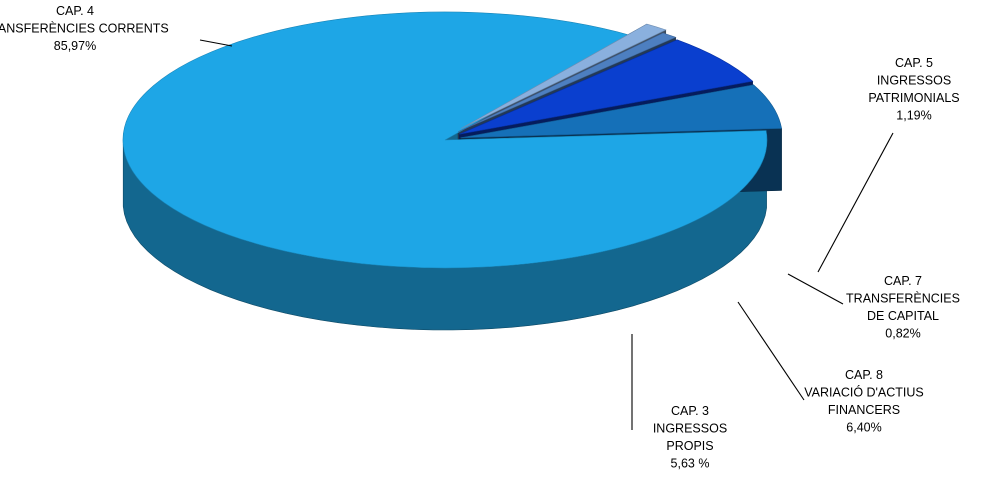  What do you see at coordinates (913, 116) in the screenshot?
I see `slice-label-1-line-3: 1,19%` at bounding box center [913, 116].